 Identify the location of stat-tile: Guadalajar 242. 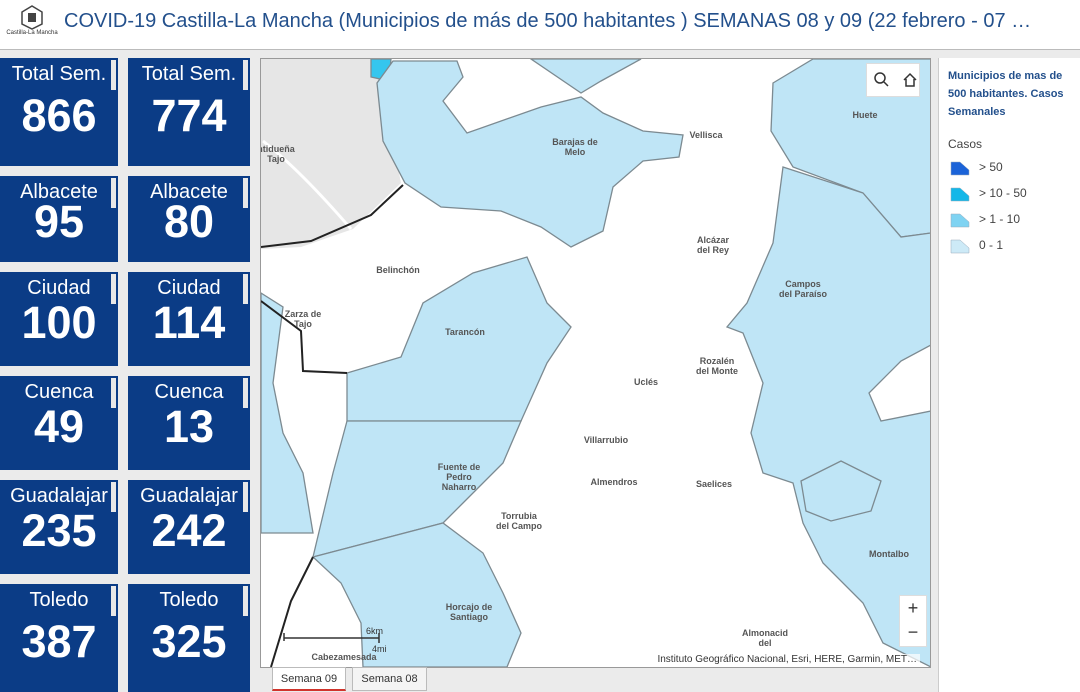
(189, 527).